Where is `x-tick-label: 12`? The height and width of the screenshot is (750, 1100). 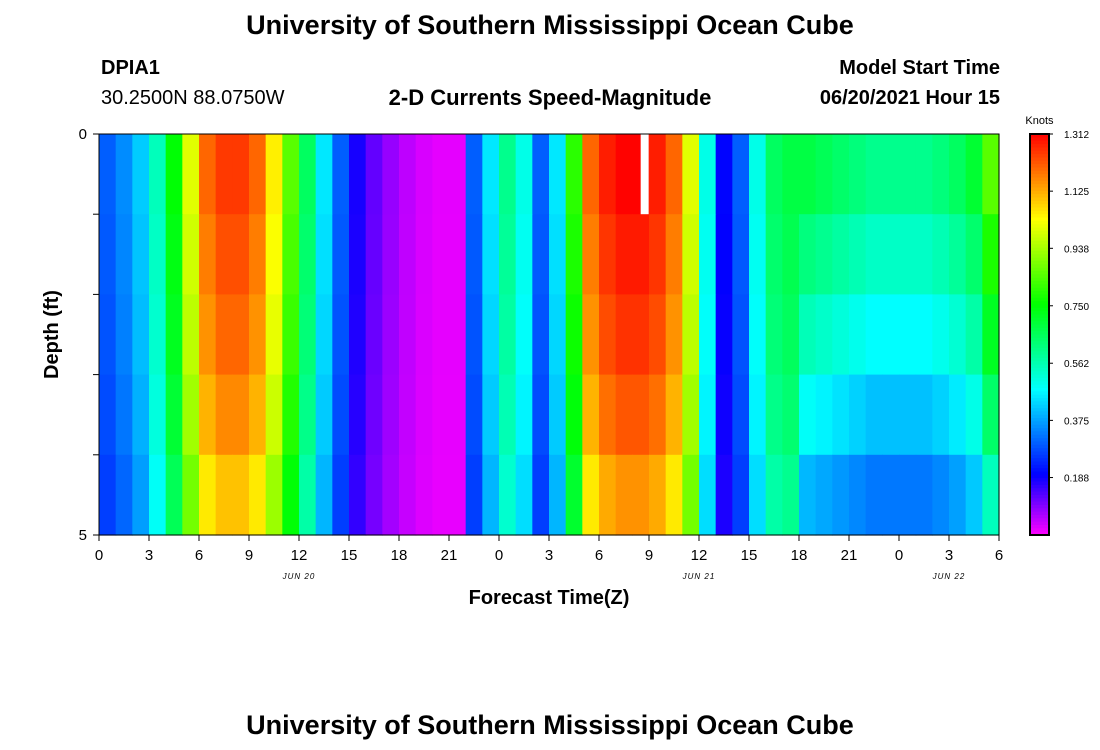
x-tick-label: 12 is located at coordinates (299, 555).